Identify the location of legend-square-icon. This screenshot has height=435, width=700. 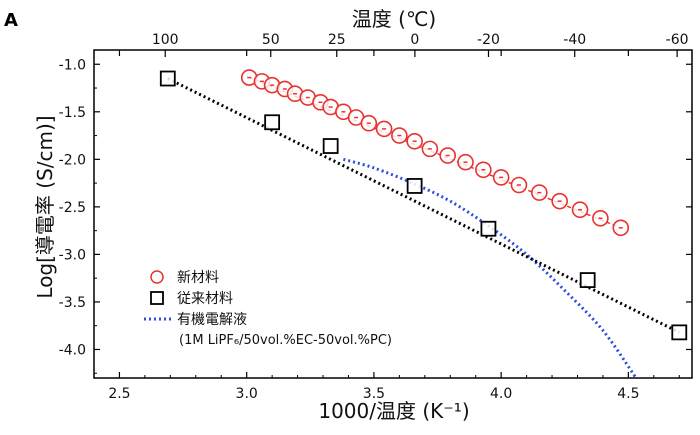
(157, 298).